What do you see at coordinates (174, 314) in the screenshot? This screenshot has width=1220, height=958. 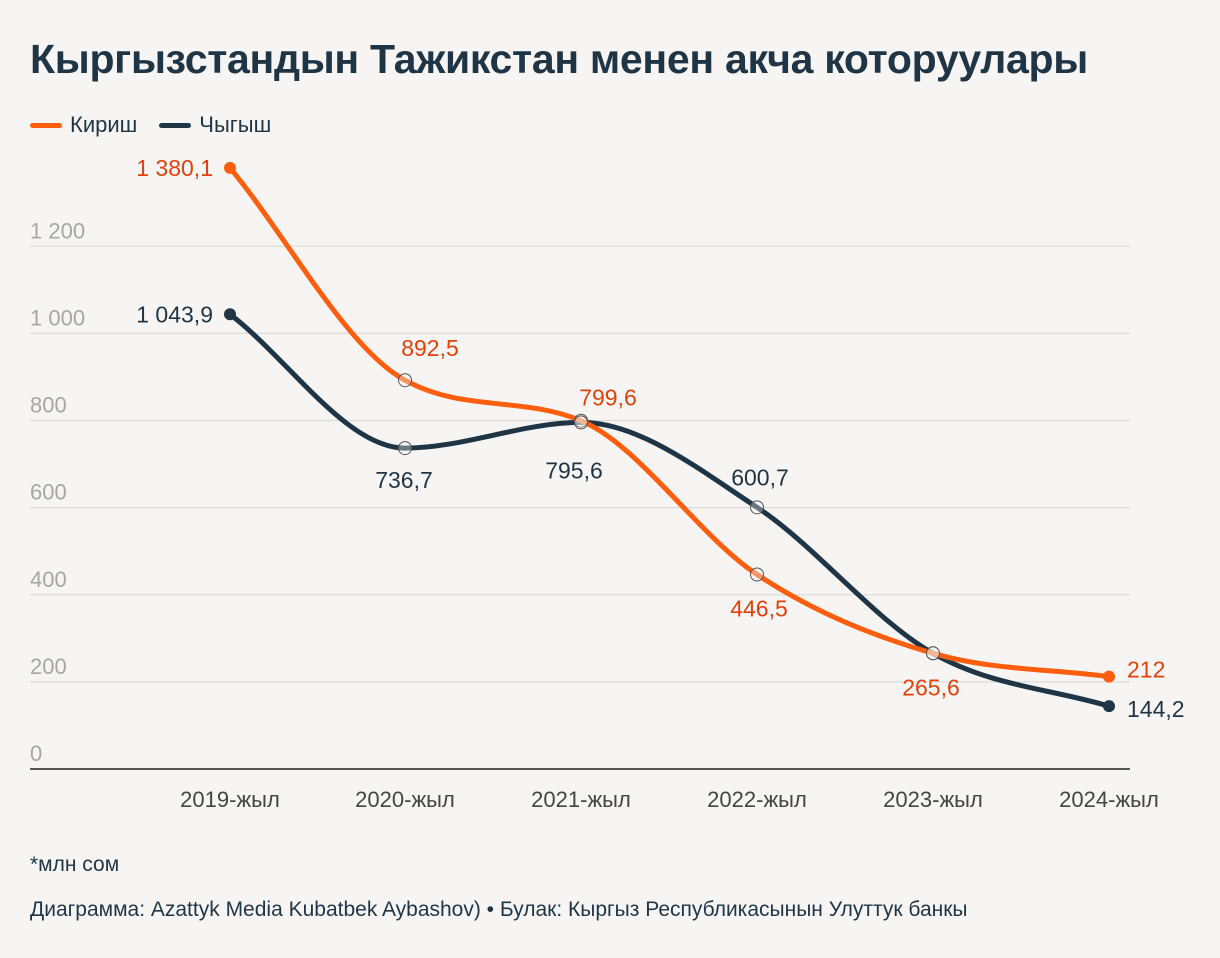 I see `outflow-data-label: 1 043,9` at bounding box center [174, 314].